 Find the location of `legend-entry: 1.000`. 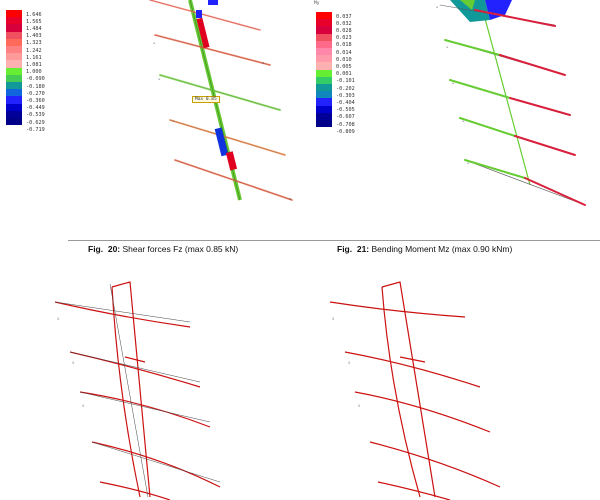

legend-entry: 1.000 is located at coordinates (24, 72).